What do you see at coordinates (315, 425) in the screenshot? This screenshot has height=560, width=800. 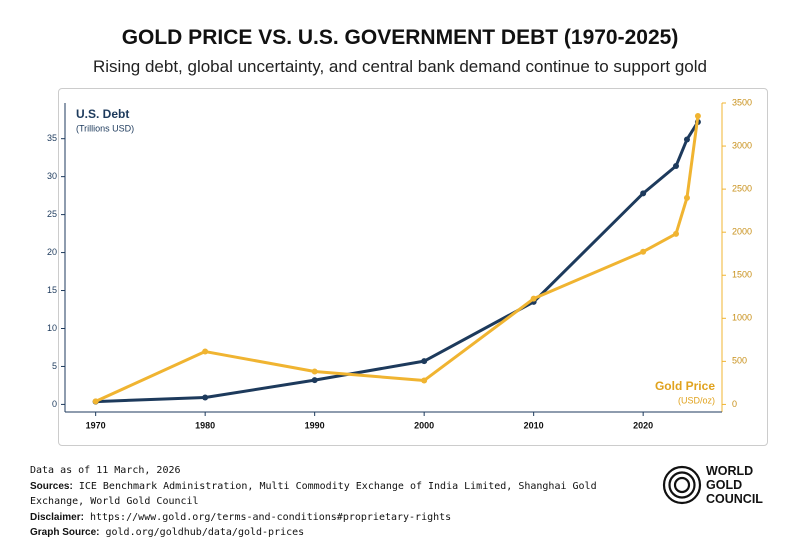 I see `x-tick-label: 1990` at bounding box center [315, 425].